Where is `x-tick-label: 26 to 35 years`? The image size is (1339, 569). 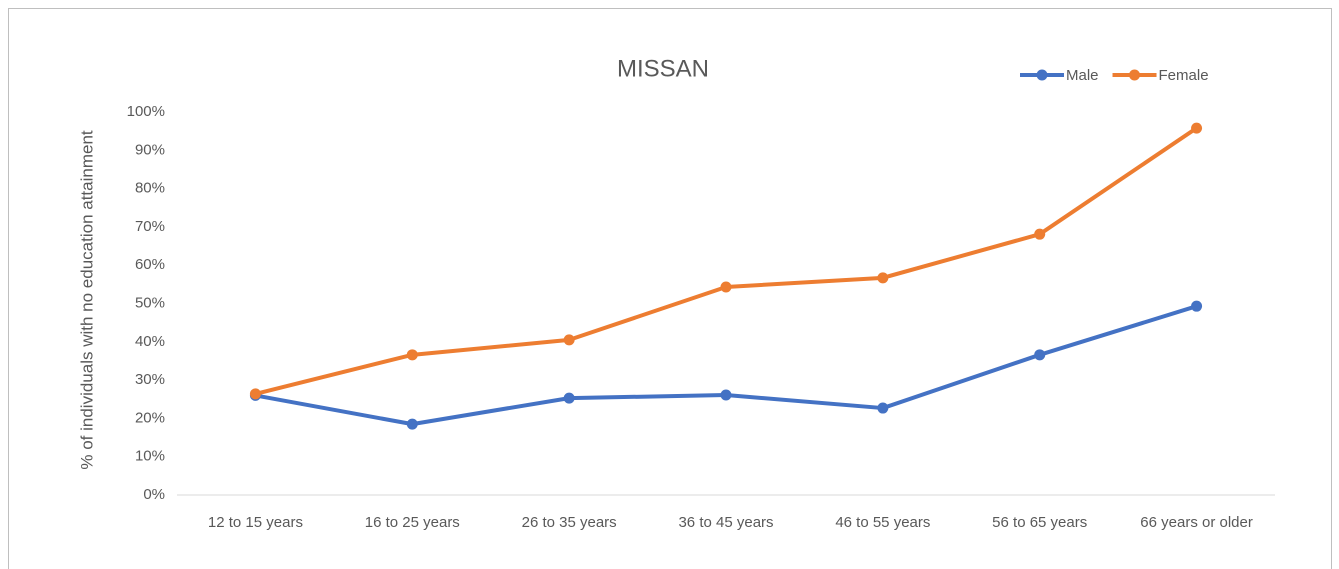 x-tick-label: 26 to 35 years is located at coordinates (569, 522).